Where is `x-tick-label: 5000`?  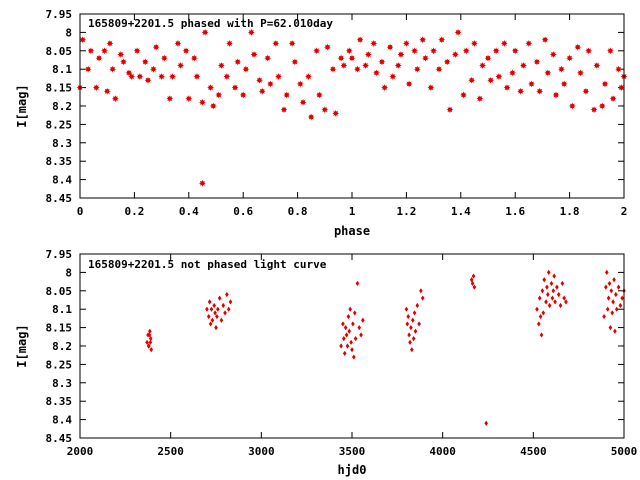 x-tick-label: 5000 is located at coordinates (624, 451).